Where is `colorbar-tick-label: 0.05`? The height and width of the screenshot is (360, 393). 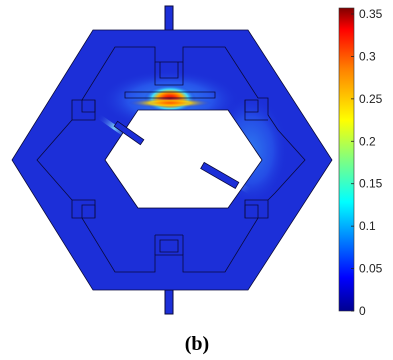 colorbar-tick-label: 0.05 is located at coordinates (371, 269).